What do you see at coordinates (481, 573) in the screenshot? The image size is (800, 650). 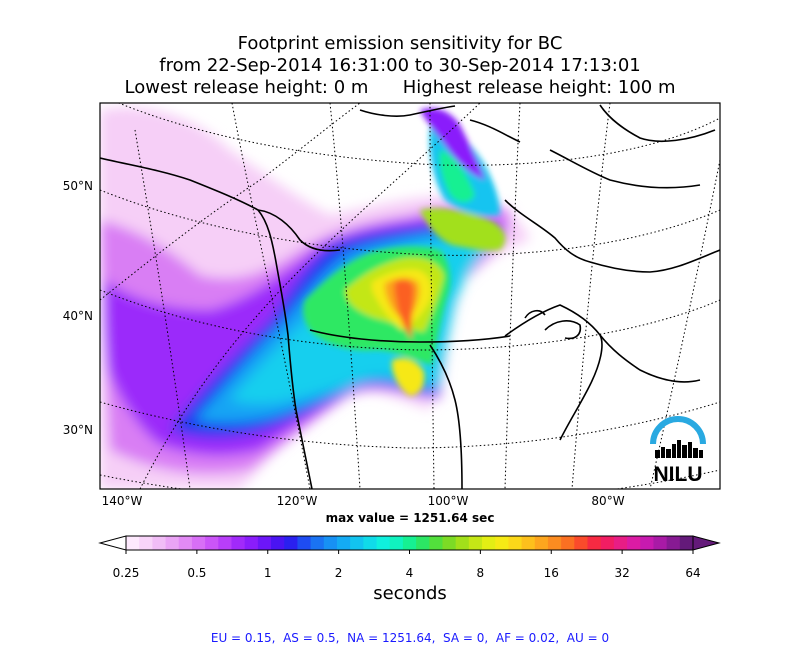 I see `colorbar-tick-label: 8` at bounding box center [481, 573].